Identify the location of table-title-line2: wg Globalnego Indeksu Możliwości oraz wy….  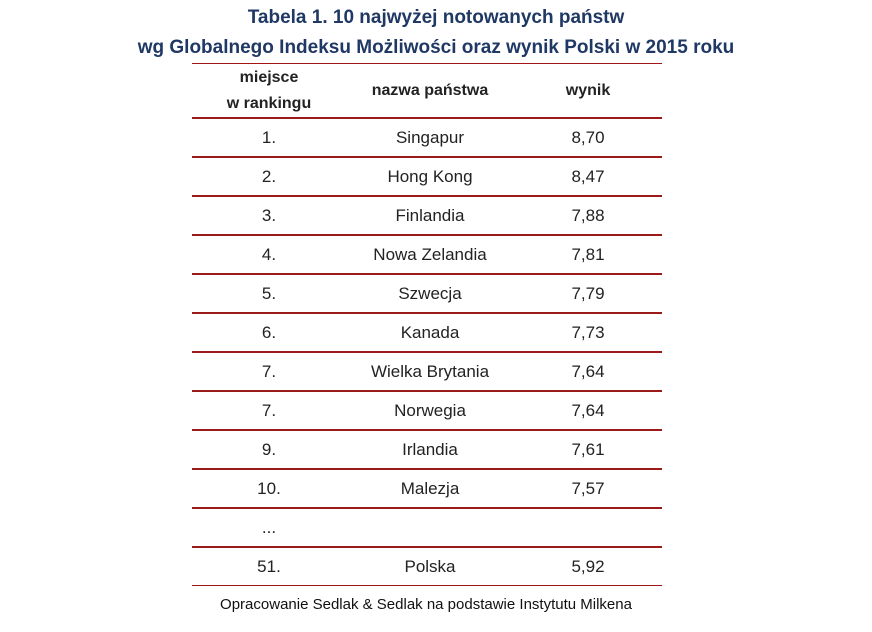
(436, 47).